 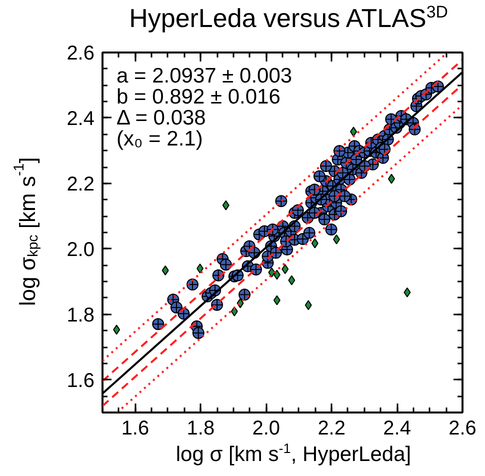 What do you see at coordinates (332, 429) in the screenshot?
I see `x-tick-label: 2.2` at bounding box center [332, 429].